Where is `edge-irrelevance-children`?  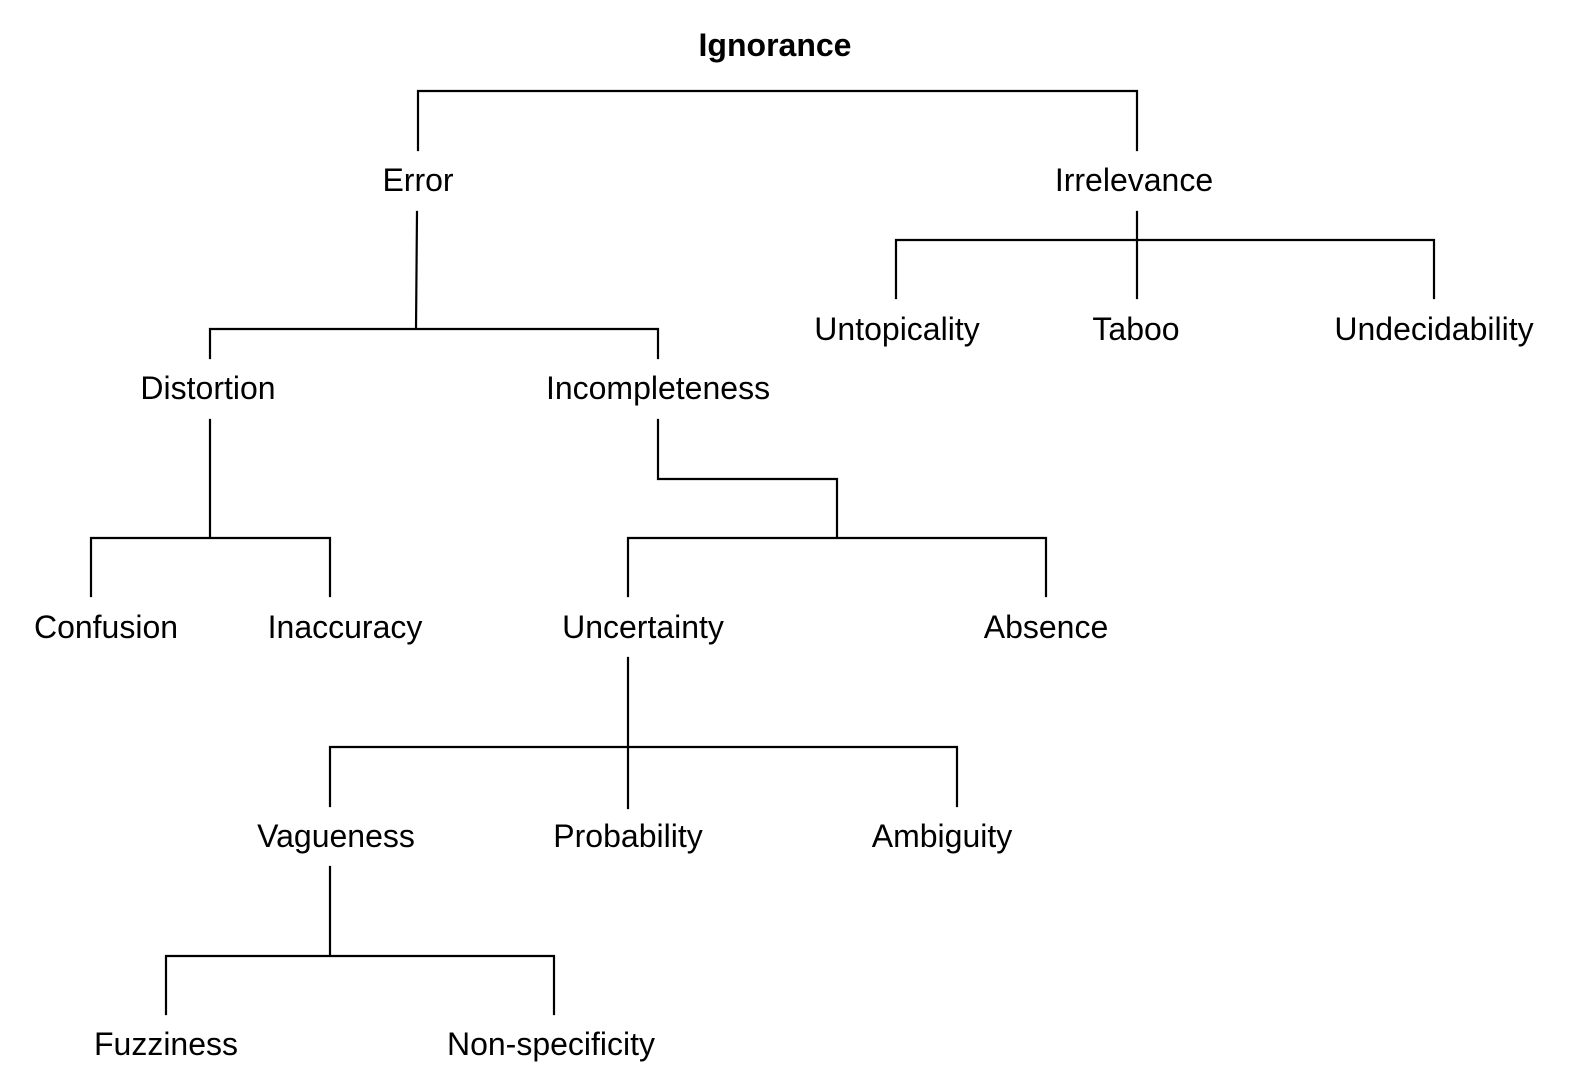
edge-irrelevance-children is located at coordinates (1165, 255).